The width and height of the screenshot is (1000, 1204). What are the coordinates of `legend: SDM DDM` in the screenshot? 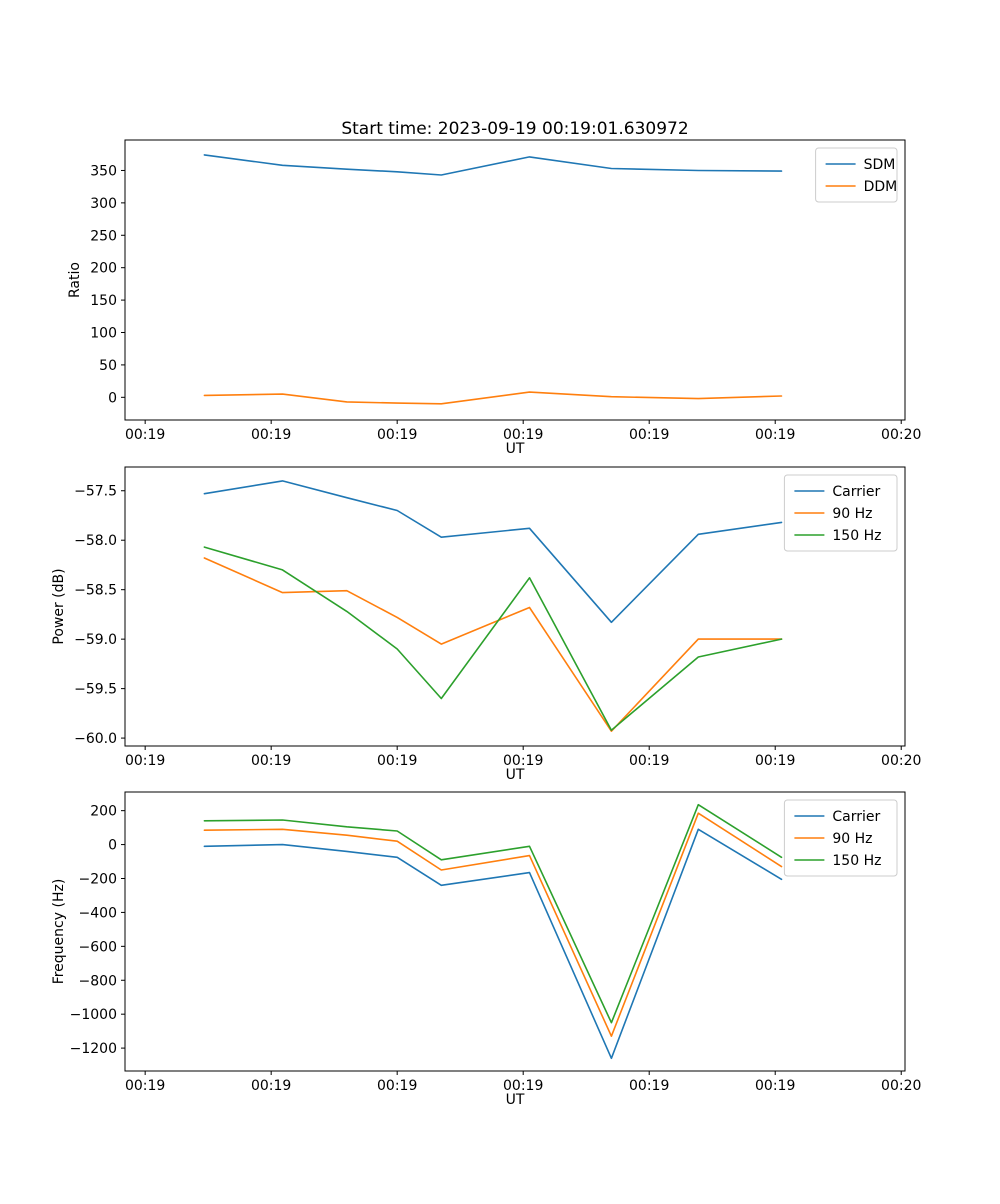 It's located at (856, 175).